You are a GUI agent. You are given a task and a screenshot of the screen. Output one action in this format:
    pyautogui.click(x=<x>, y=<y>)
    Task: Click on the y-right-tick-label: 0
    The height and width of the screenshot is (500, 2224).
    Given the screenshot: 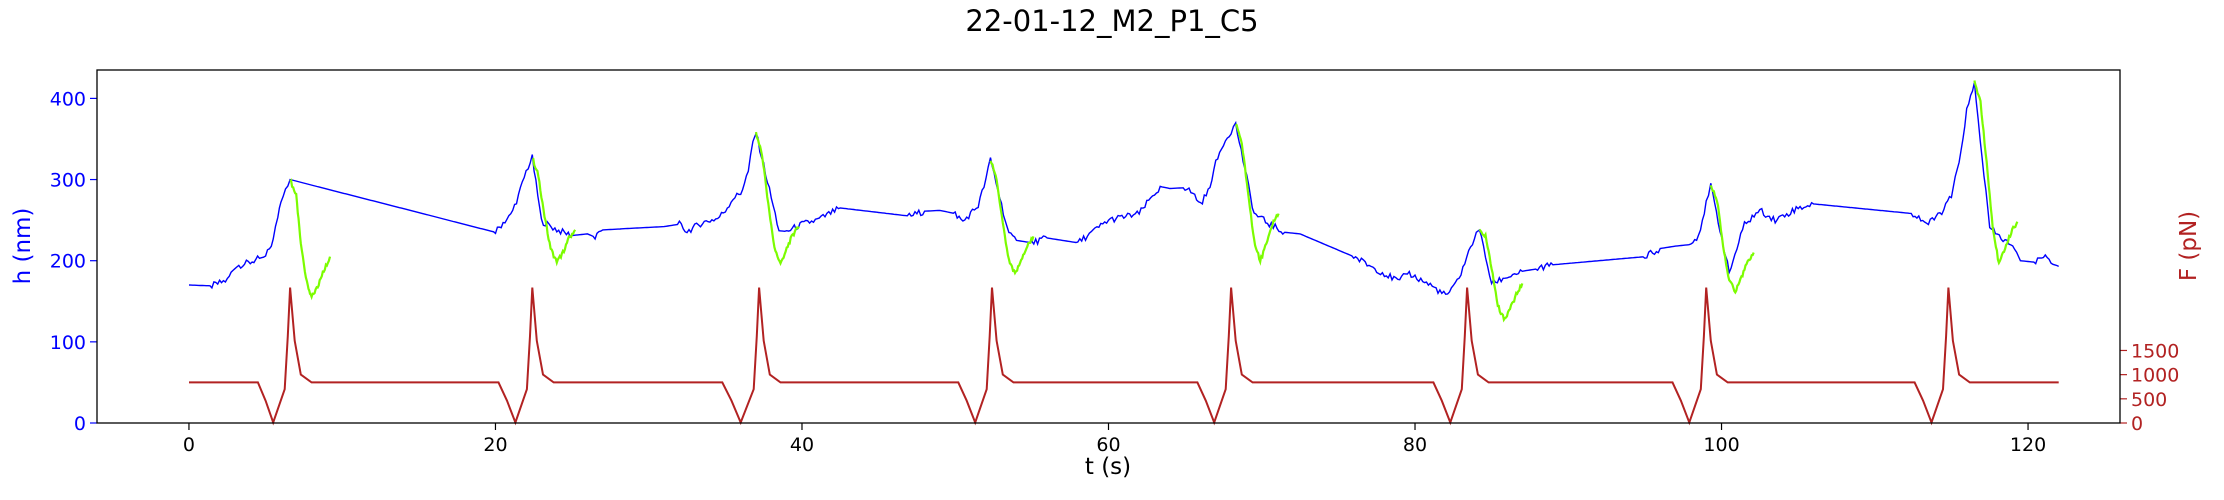 What is the action you would take?
    pyautogui.click(x=2137, y=424)
    